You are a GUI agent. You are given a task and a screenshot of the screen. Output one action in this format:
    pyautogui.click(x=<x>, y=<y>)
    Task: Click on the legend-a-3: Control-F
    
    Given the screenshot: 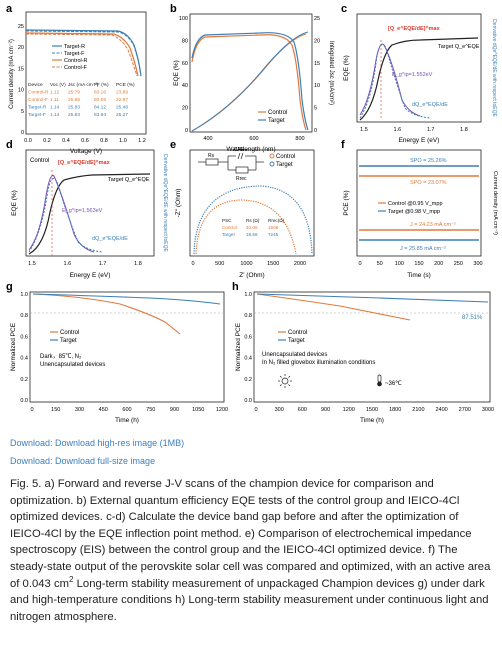 What is the action you would take?
    pyautogui.click(x=76, y=68)
    